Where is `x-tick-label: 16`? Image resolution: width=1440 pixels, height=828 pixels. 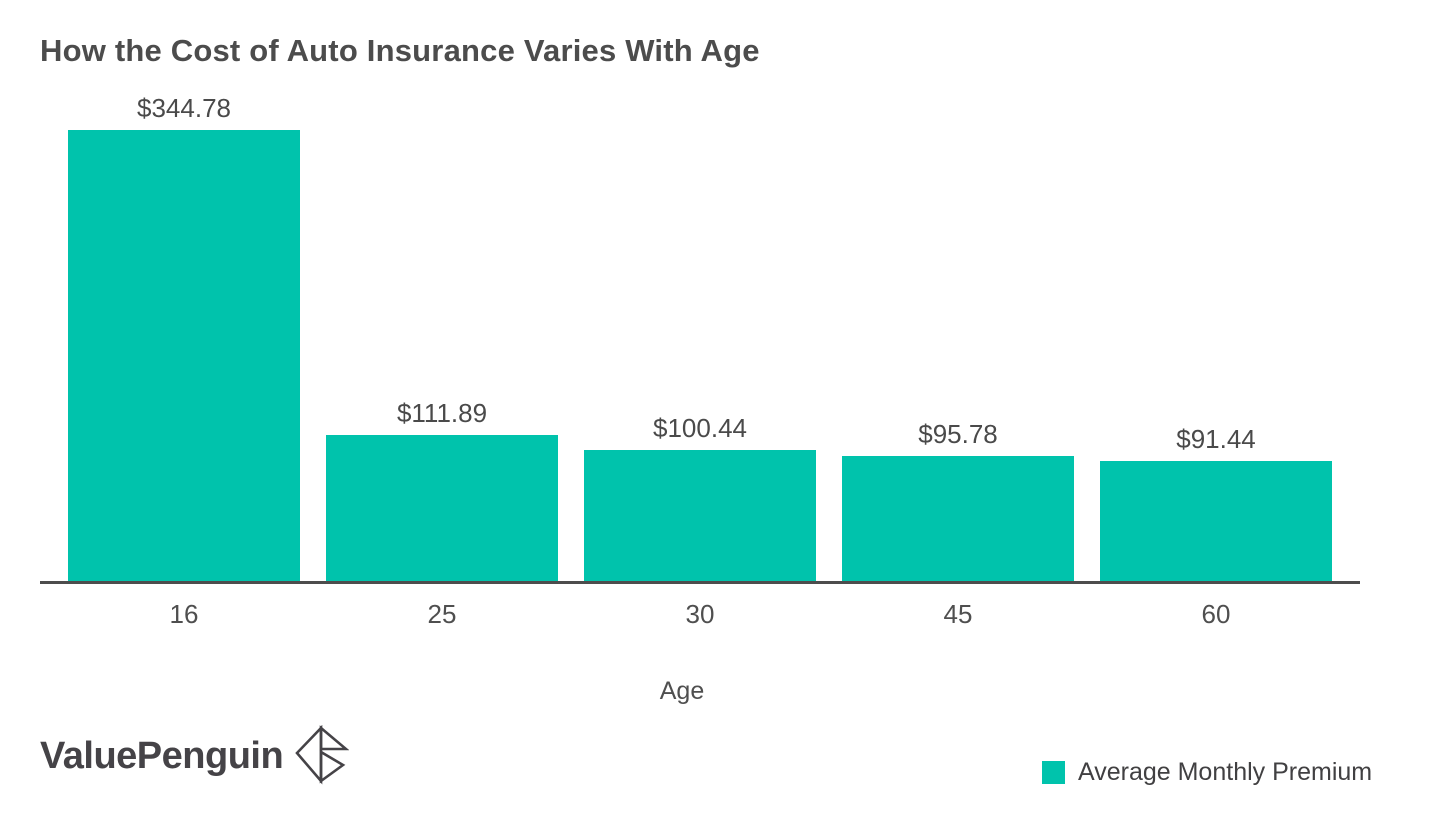
x-tick-label: 16 is located at coordinates (184, 614).